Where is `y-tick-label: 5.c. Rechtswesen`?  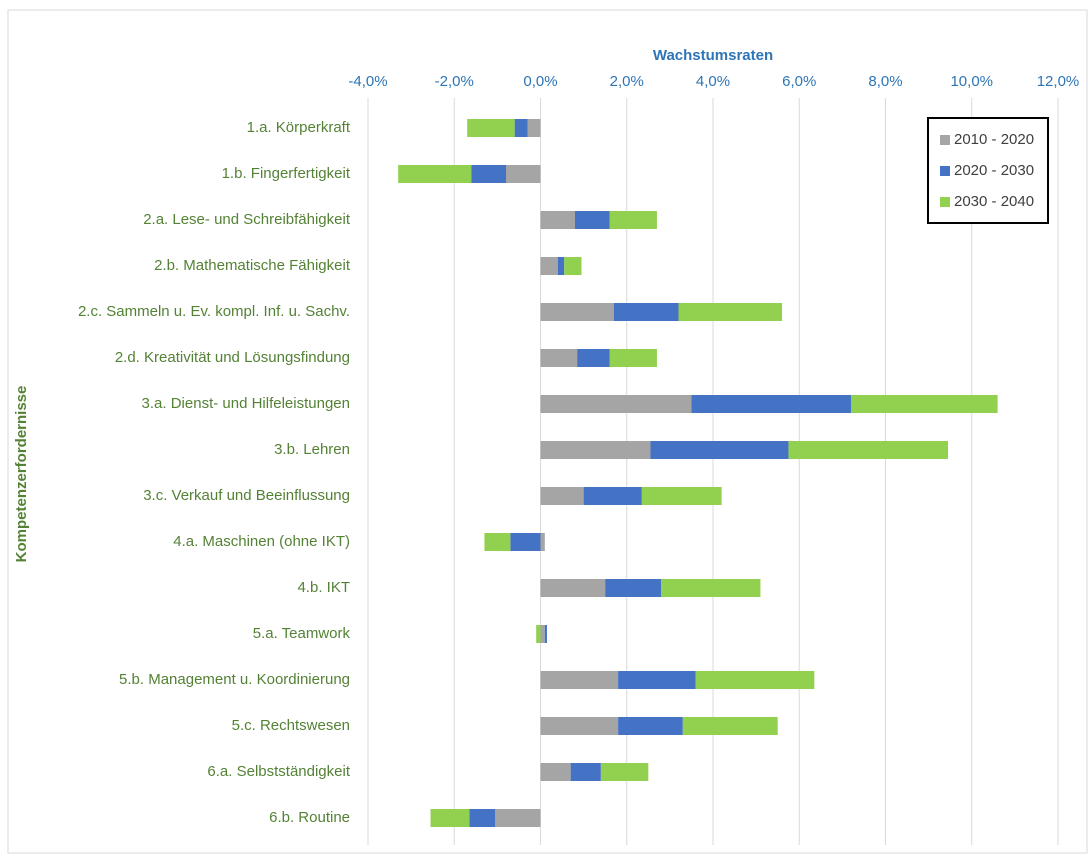 y-tick-label: 5.c. Rechtswesen is located at coordinates (291, 725).